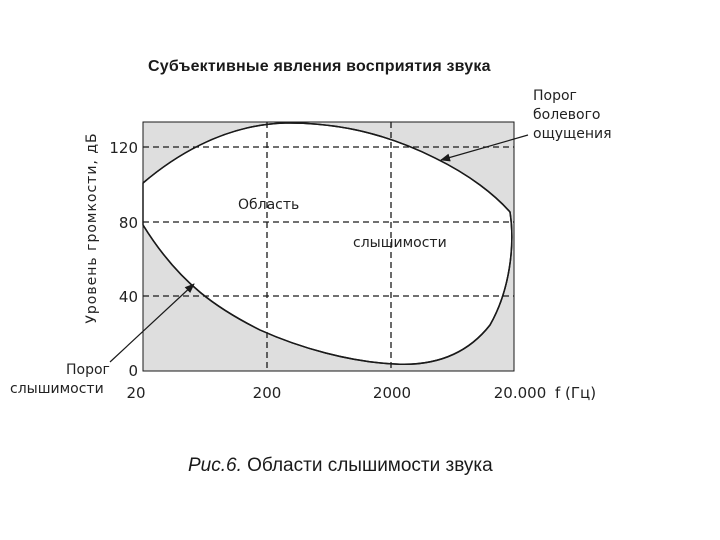 The image size is (720, 540). I want to click on y-tick-label-120: 120, so click(123, 148).